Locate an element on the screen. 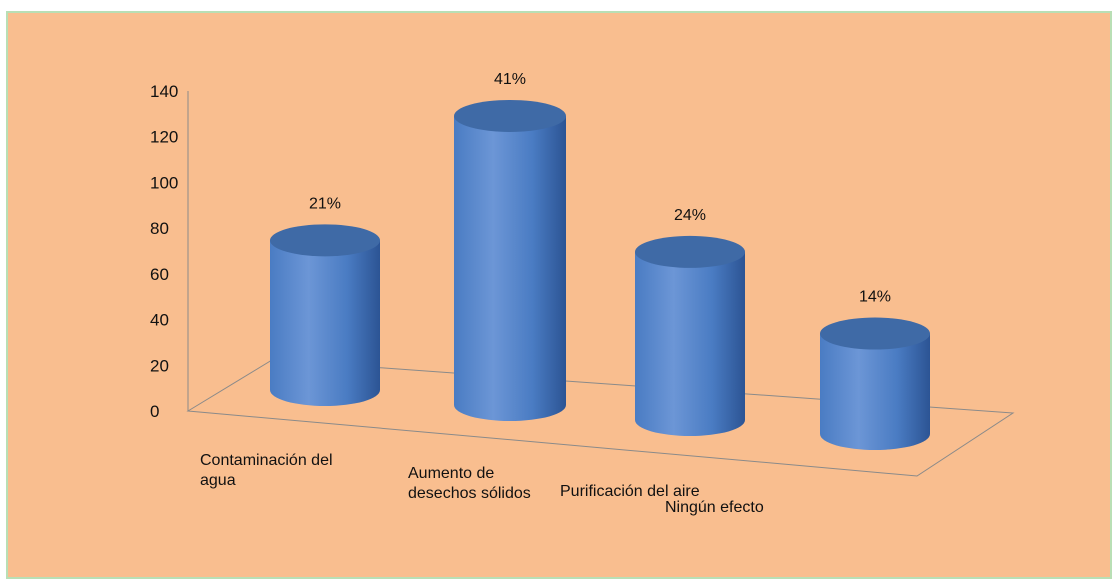 Image resolution: width=1116 pixels, height=585 pixels. y-tick-label: 40 is located at coordinates (159, 320).